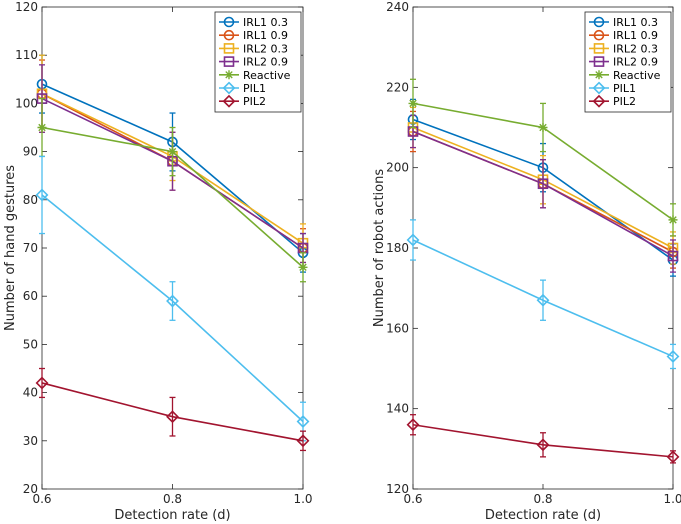  What do you see at coordinates (30, 152) in the screenshot?
I see `y-tick-label: 90` at bounding box center [30, 152].